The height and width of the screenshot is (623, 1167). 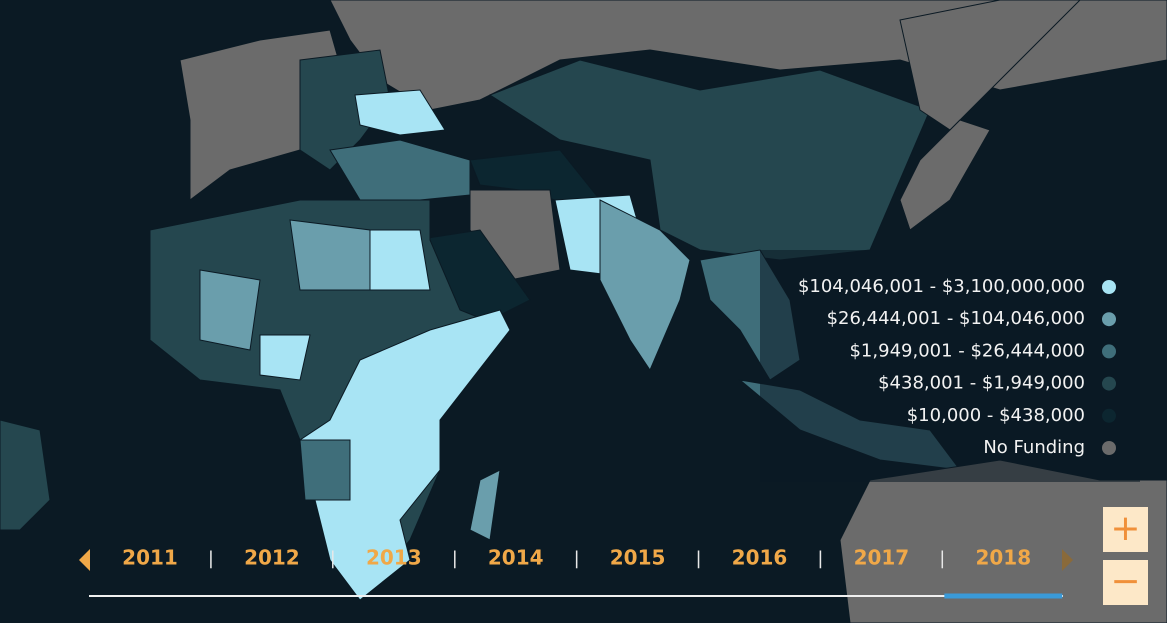 I want to click on legend-label: $104,046,001 - $3,100,000,000, so click(x=941, y=286).